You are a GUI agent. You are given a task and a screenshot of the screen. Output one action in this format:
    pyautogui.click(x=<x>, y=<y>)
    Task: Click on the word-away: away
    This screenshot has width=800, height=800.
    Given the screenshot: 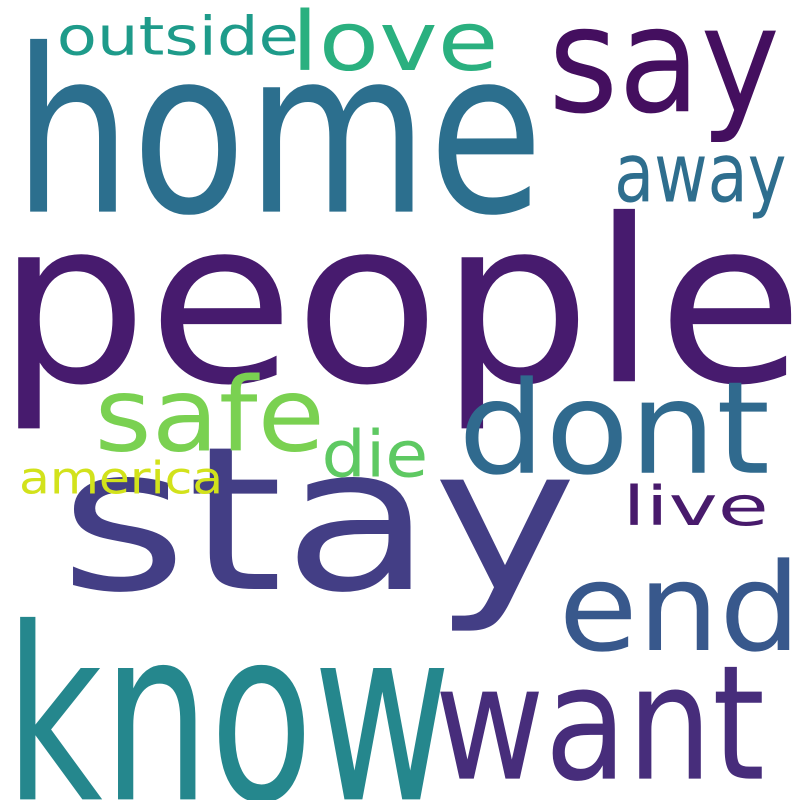 What is the action you would take?
    pyautogui.click(x=700, y=173)
    